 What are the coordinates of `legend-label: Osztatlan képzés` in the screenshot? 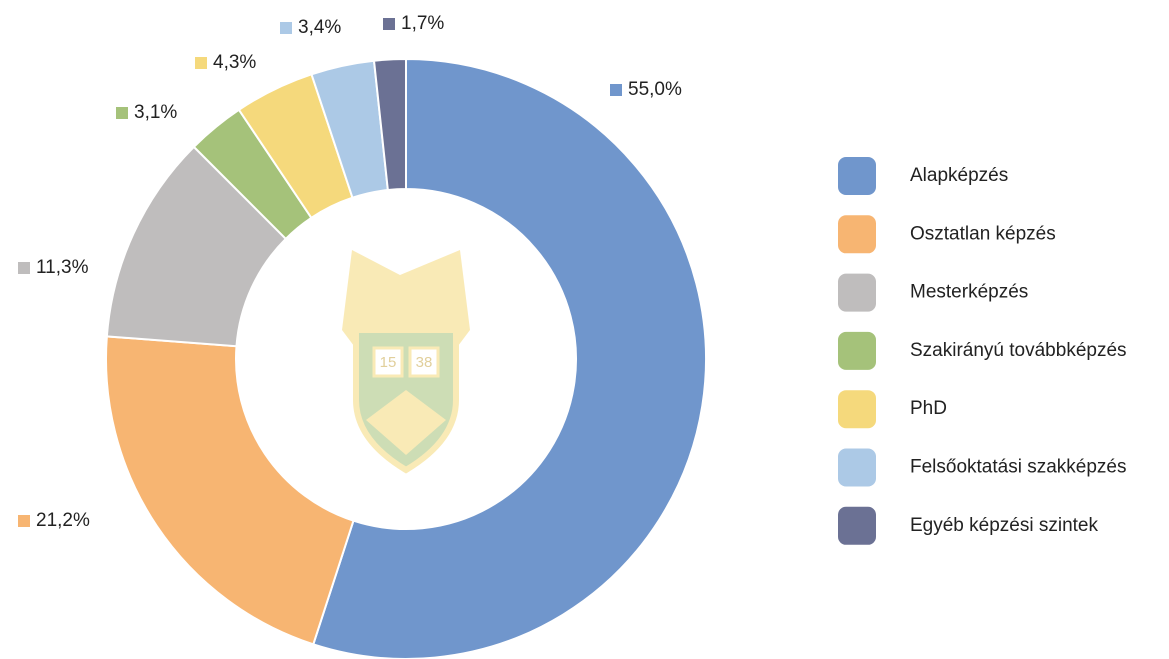 It's located at (983, 233).